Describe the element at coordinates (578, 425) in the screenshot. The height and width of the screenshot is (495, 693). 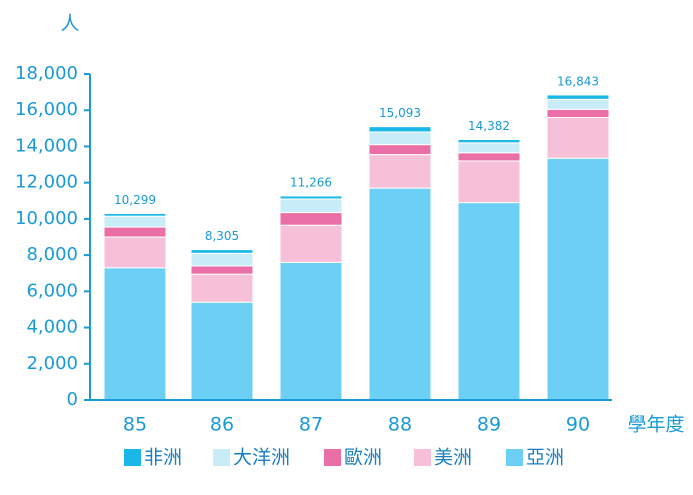
I see `x-tick-label: 90` at that location.